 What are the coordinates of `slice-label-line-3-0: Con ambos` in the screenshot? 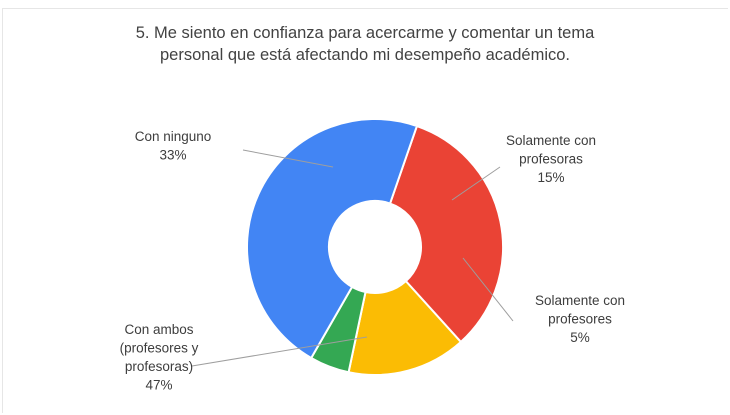 It's located at (158, 329).